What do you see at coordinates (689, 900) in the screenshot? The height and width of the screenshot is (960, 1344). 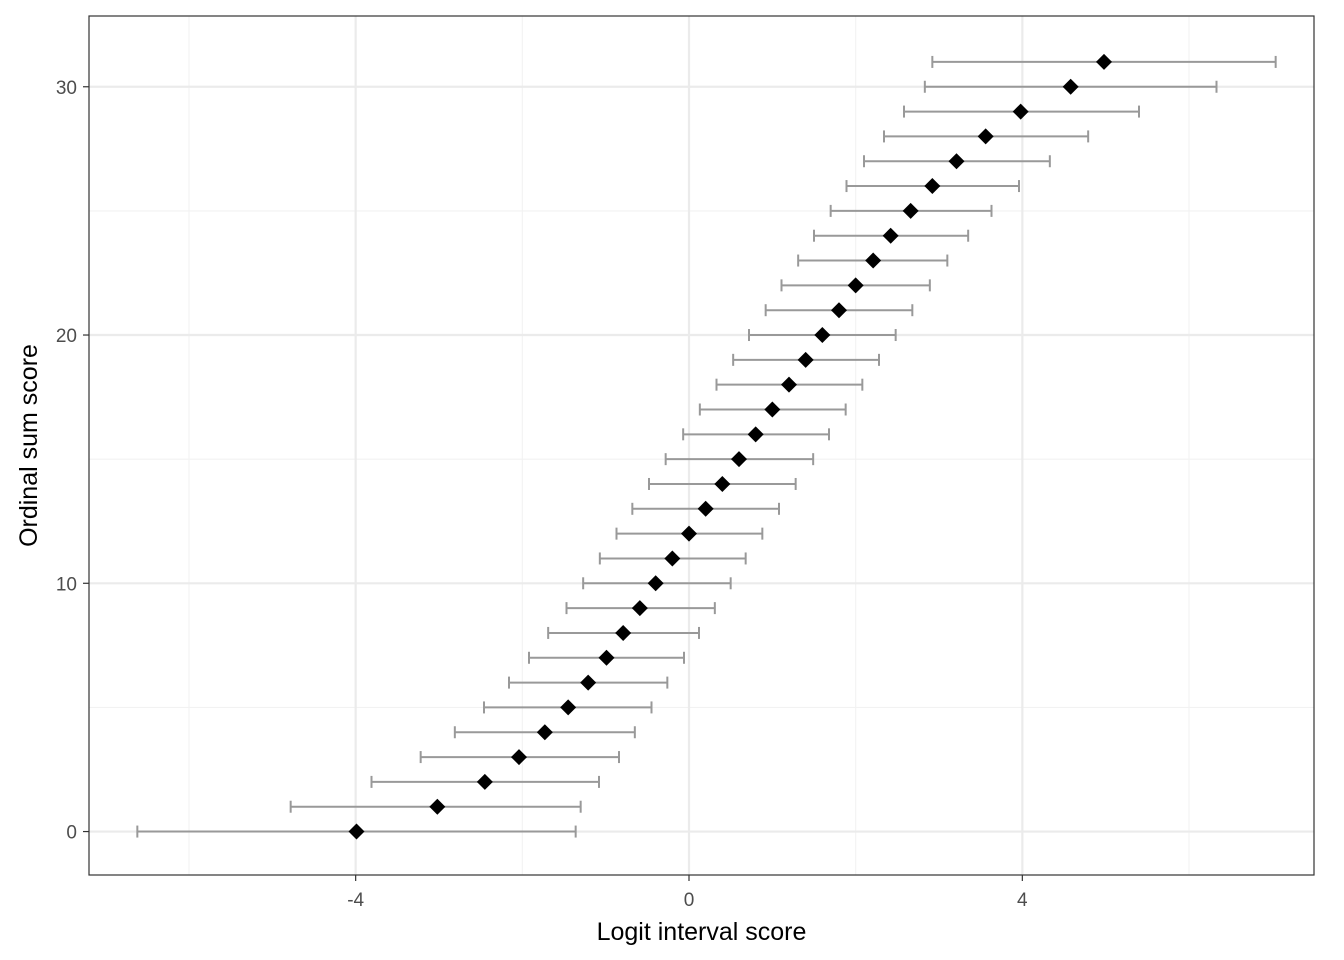 I see `x-tick-label: 0` at bounding box center [689, 900].